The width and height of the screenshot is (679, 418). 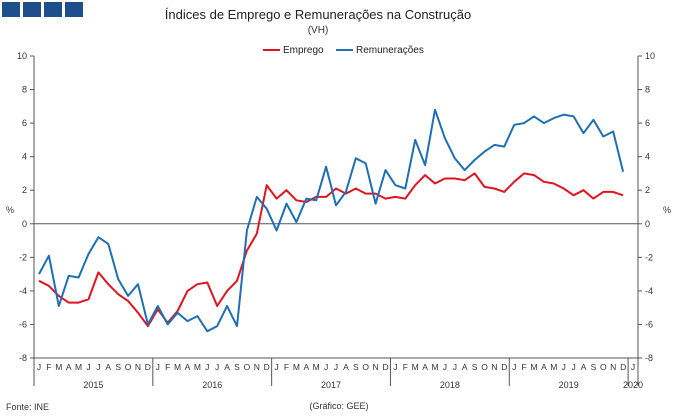 I want to click on y-tick-label-left: -8, so click(x=23, y=358).